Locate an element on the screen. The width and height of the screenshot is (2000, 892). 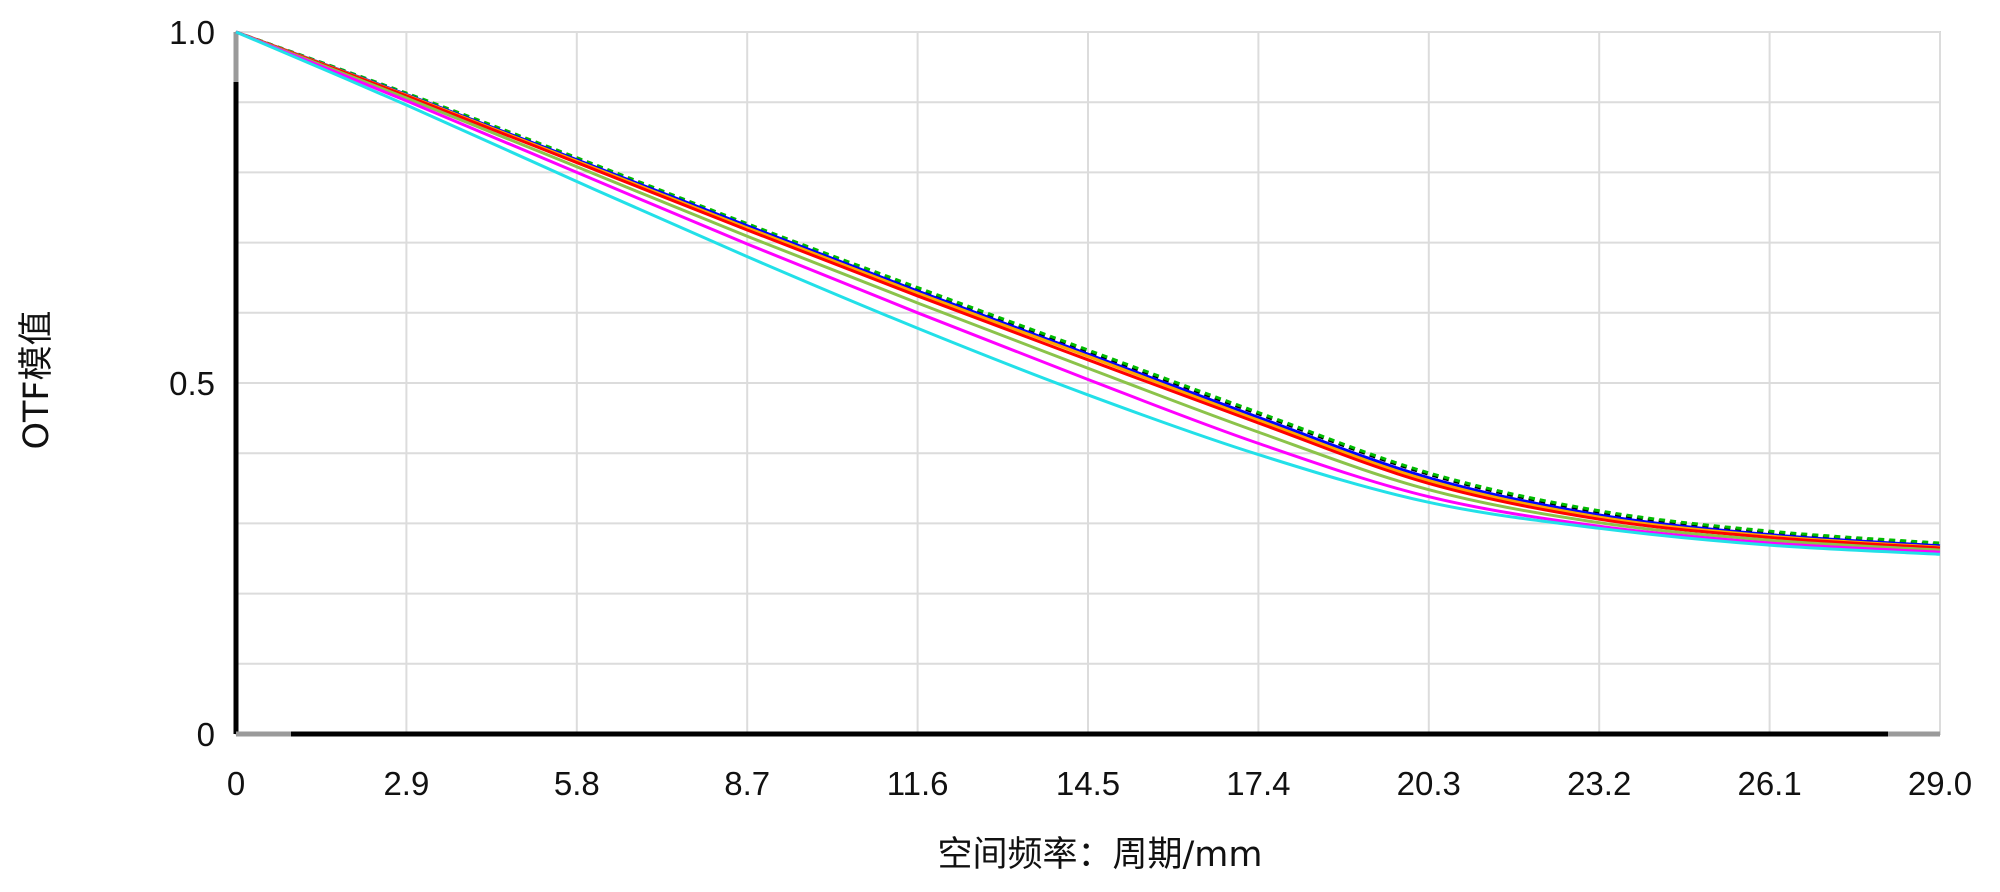
x-tick-label: 2.9 is located at coordinates (406, 783).